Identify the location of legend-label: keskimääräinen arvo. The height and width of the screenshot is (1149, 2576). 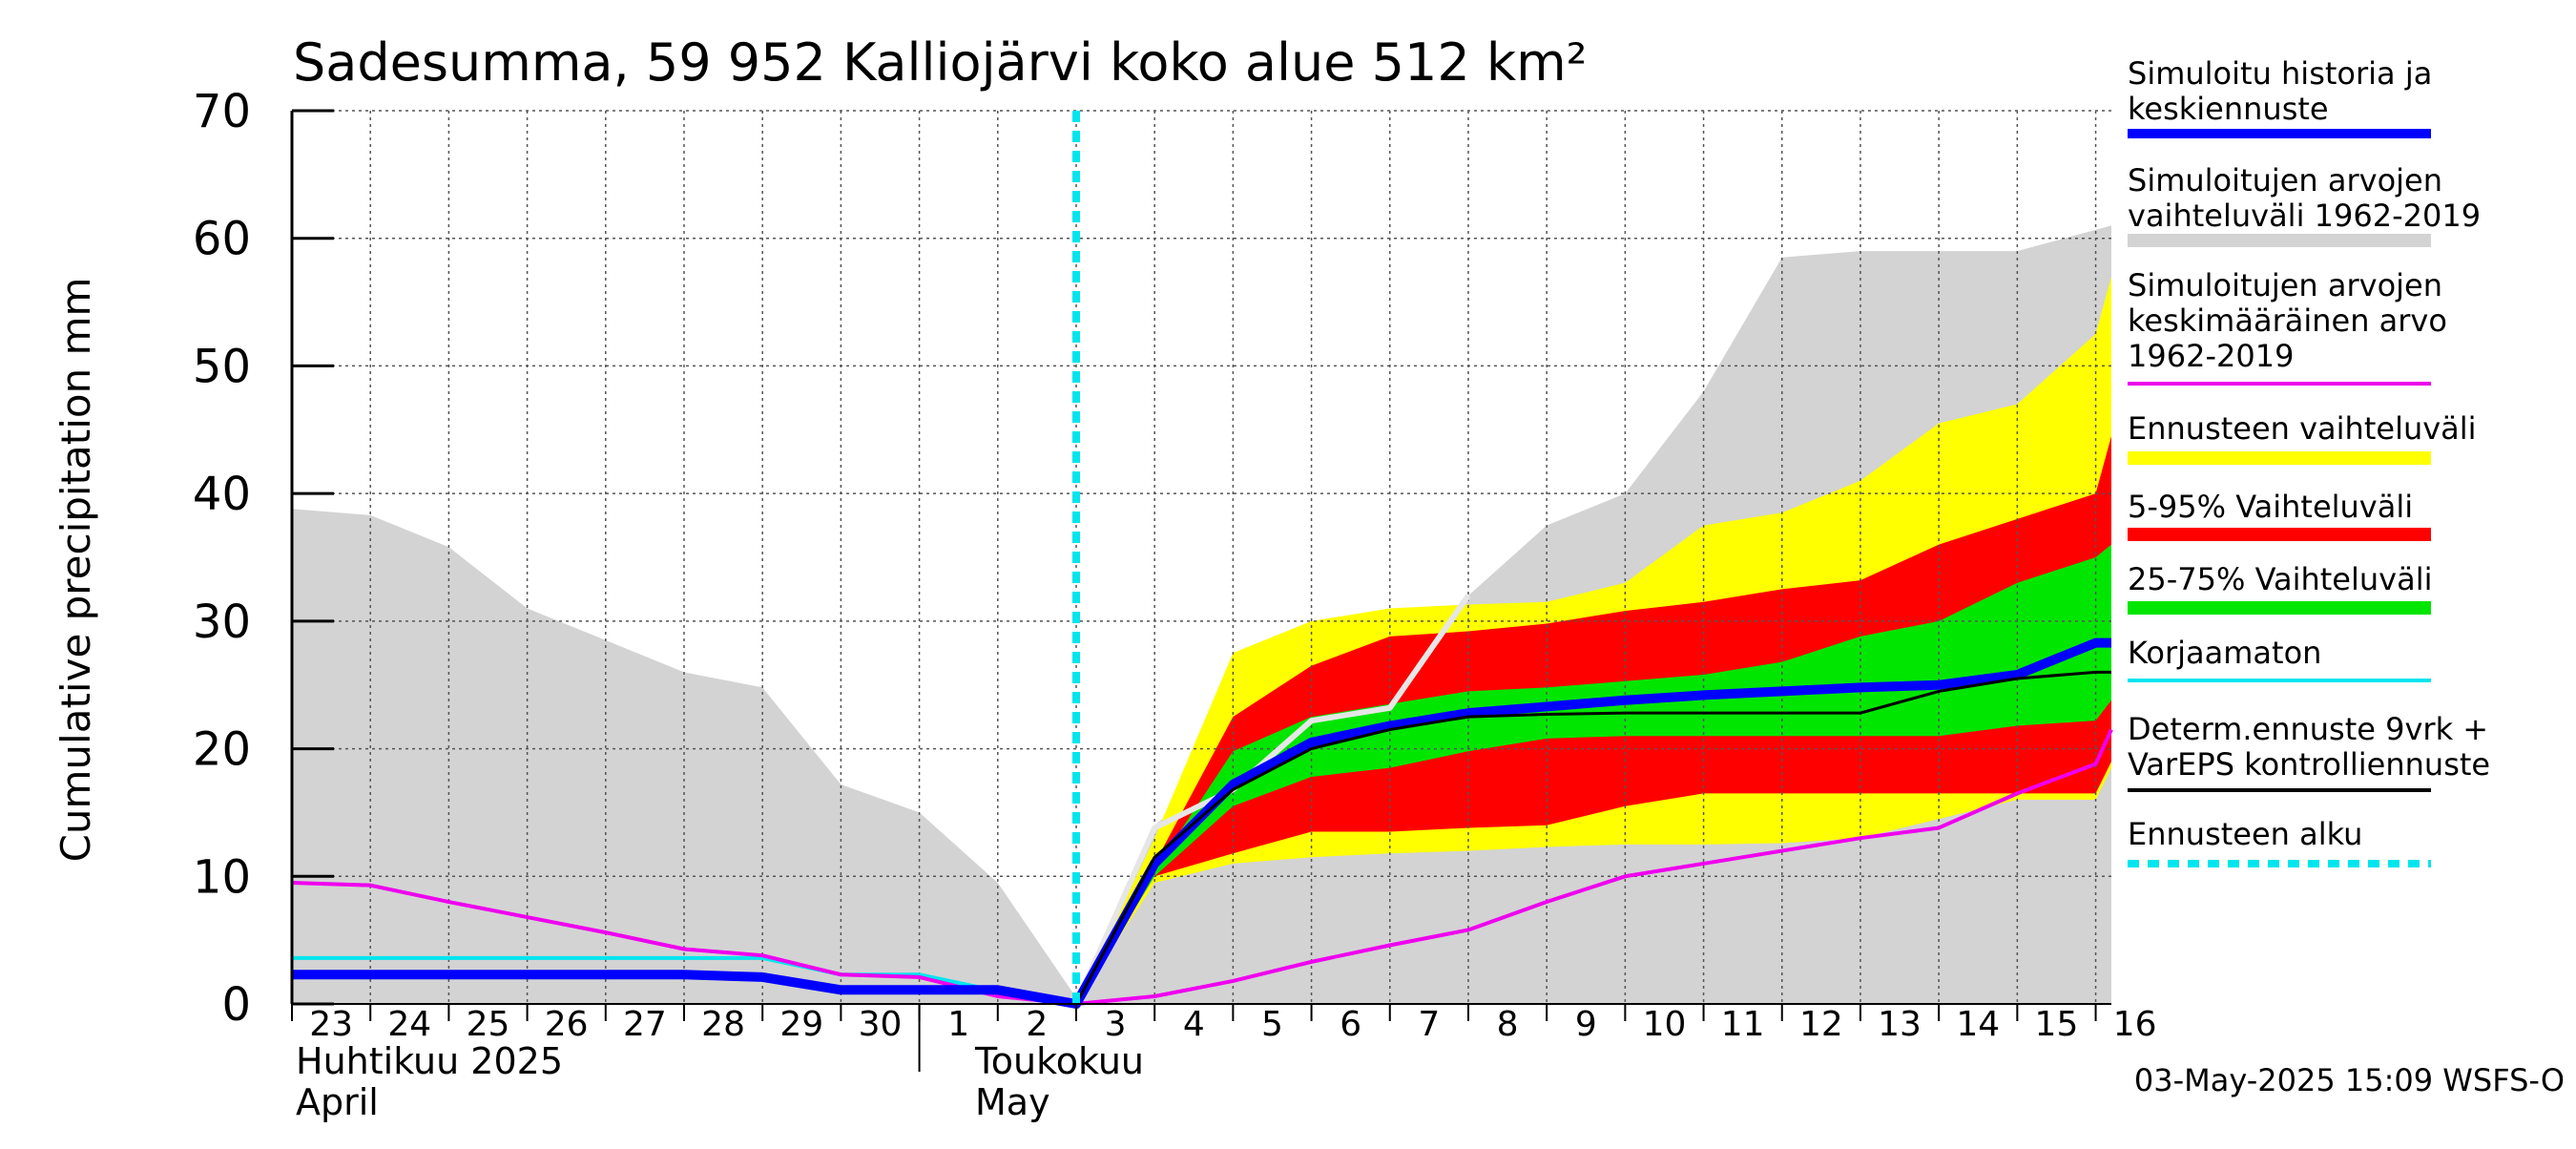
(2287, 321).